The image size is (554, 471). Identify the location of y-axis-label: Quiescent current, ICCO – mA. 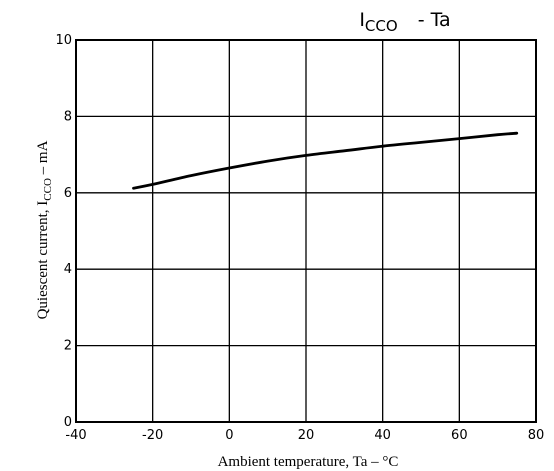
(44, 229).